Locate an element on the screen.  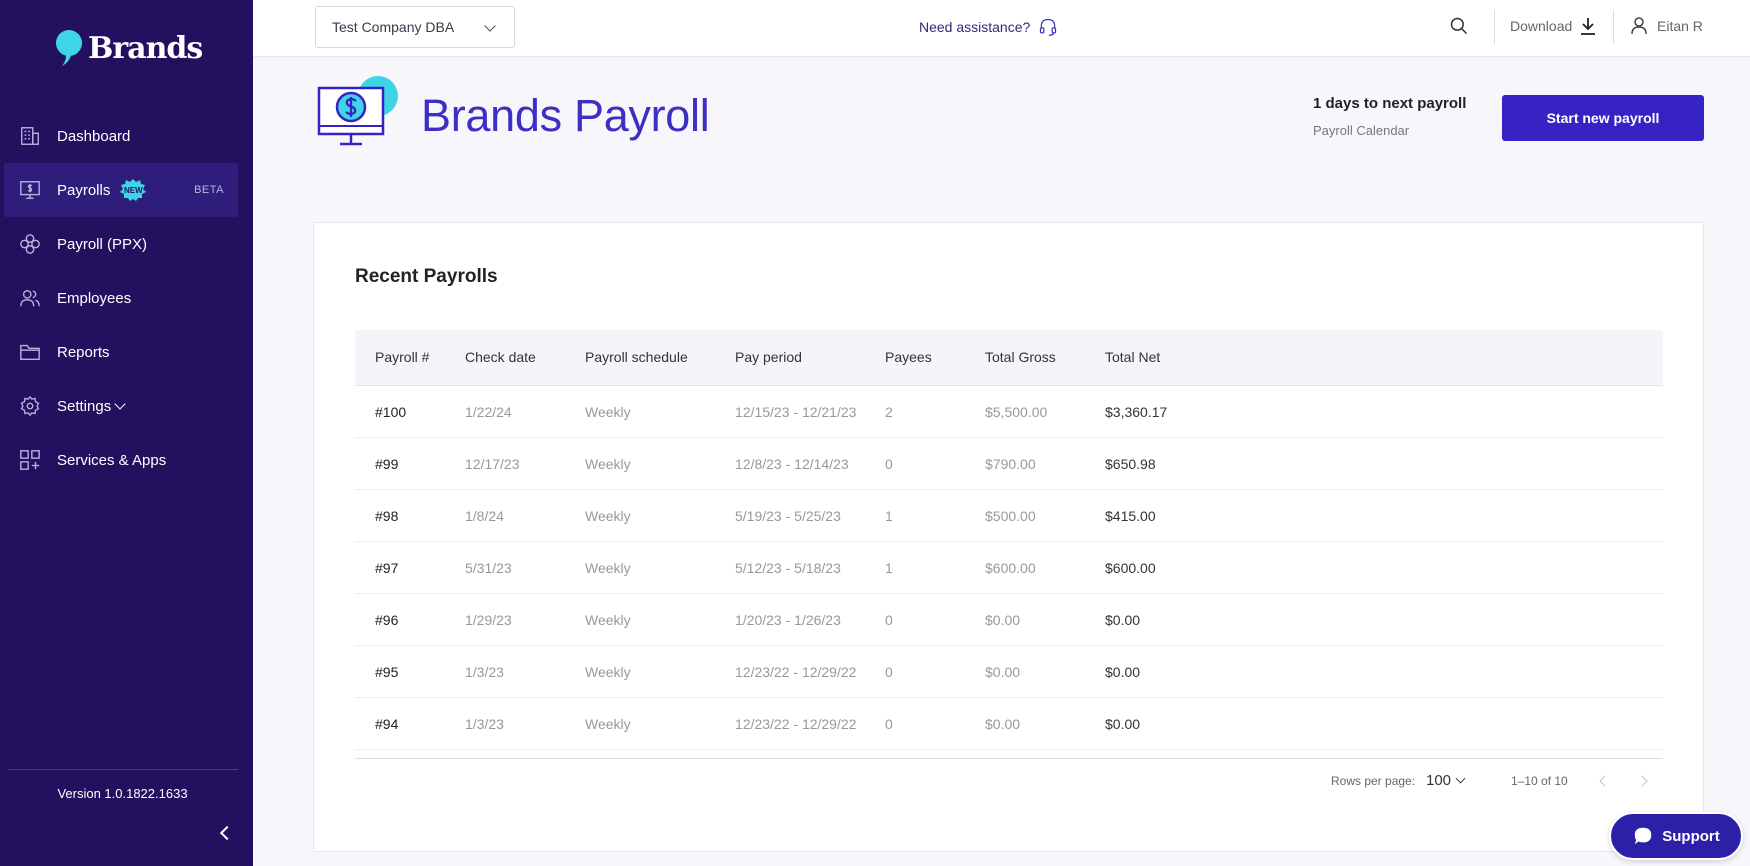
payroll-calendar-link: Payroll Calendar is located at coordinates (1361, 130).